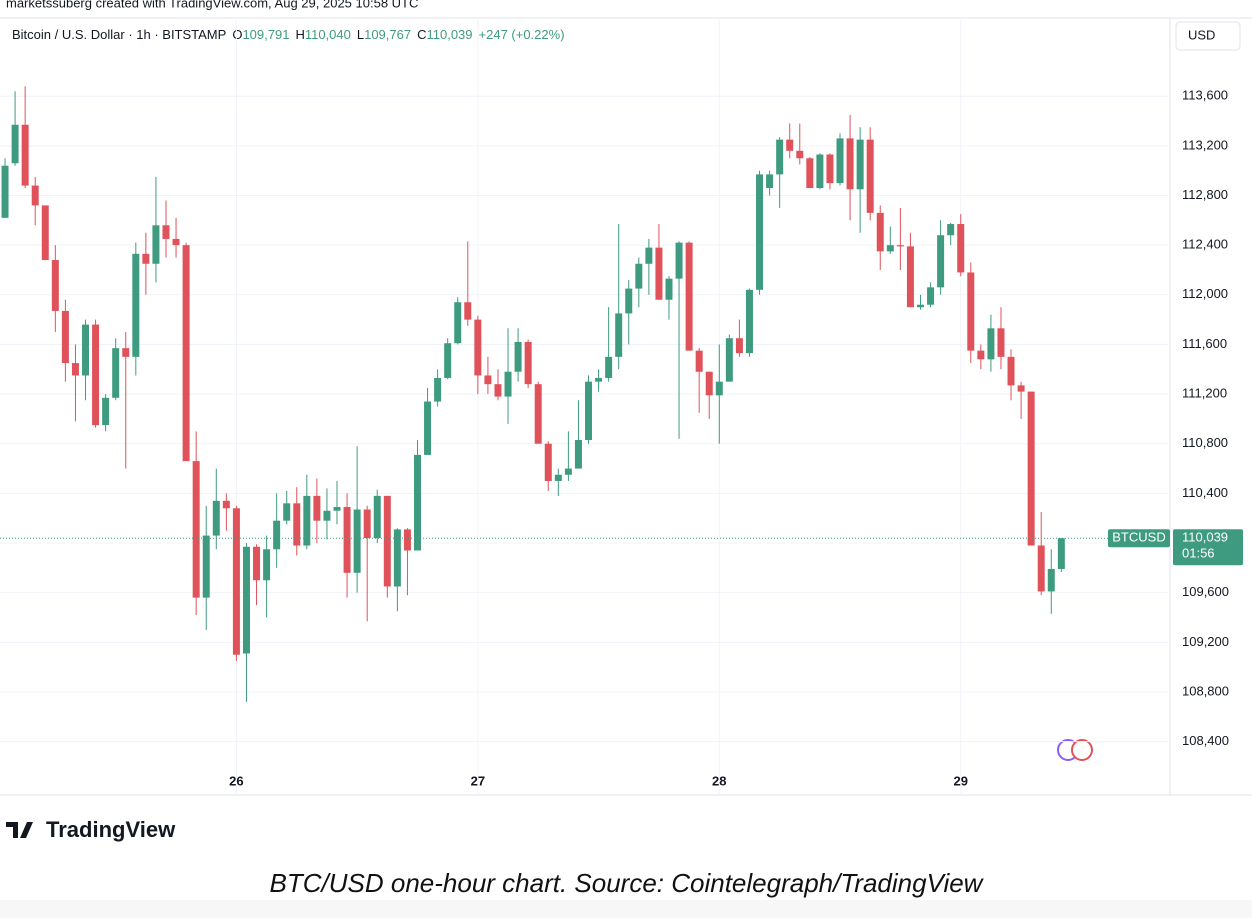 This screenshot has height=918, width=1252. Describe the element at coordinates (719, 780) in the screenshot. I see `x-tick-label: 28` at that location.